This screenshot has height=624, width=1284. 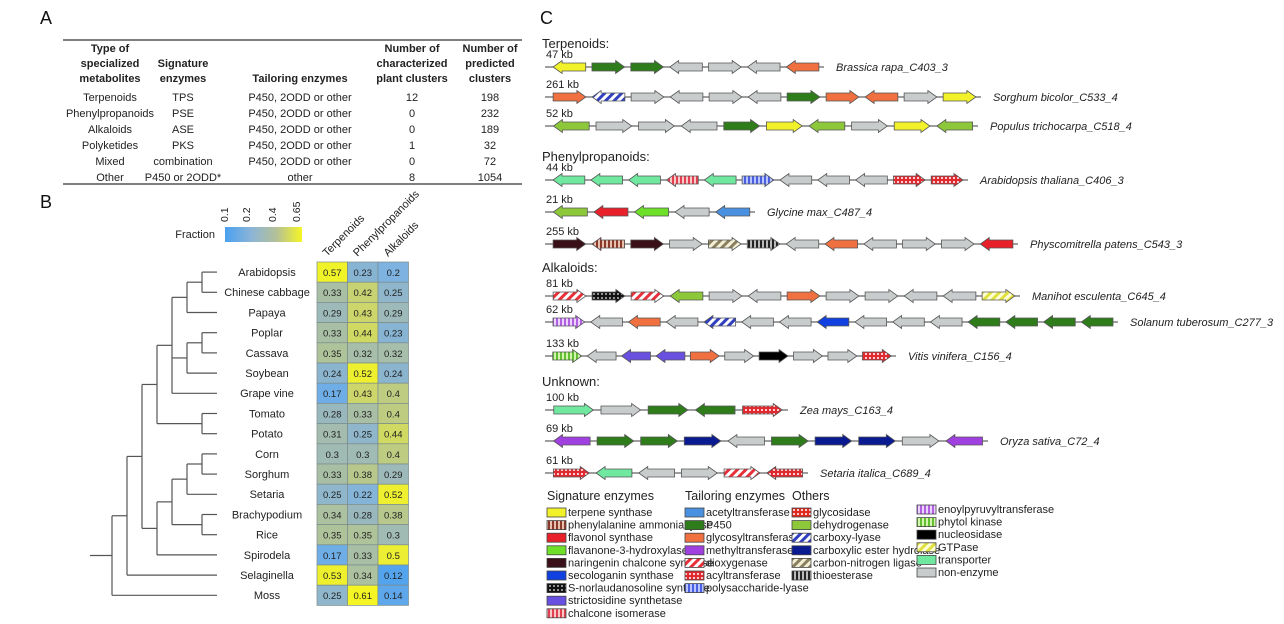 What do you see at coordinates (332, 374) in the screenshot?
I see `heatmap-value: 0.24` at bounding box center [332, 374].